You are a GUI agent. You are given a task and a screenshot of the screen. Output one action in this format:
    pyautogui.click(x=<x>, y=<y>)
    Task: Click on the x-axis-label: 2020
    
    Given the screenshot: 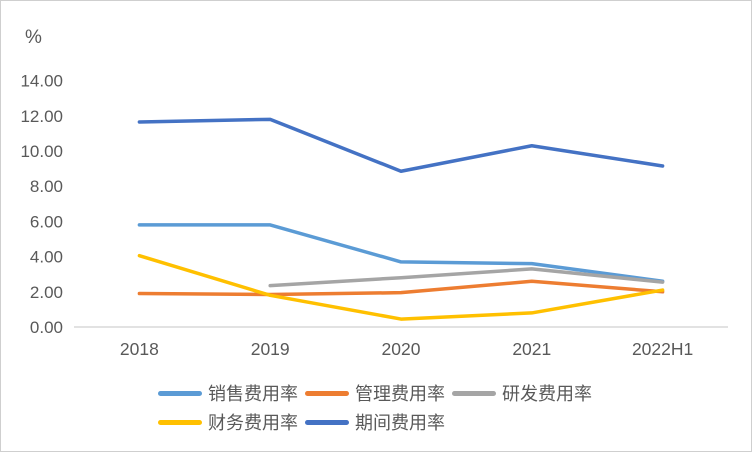 What is the action you would take?
    pyautogui.click(x=401, y=349)
    